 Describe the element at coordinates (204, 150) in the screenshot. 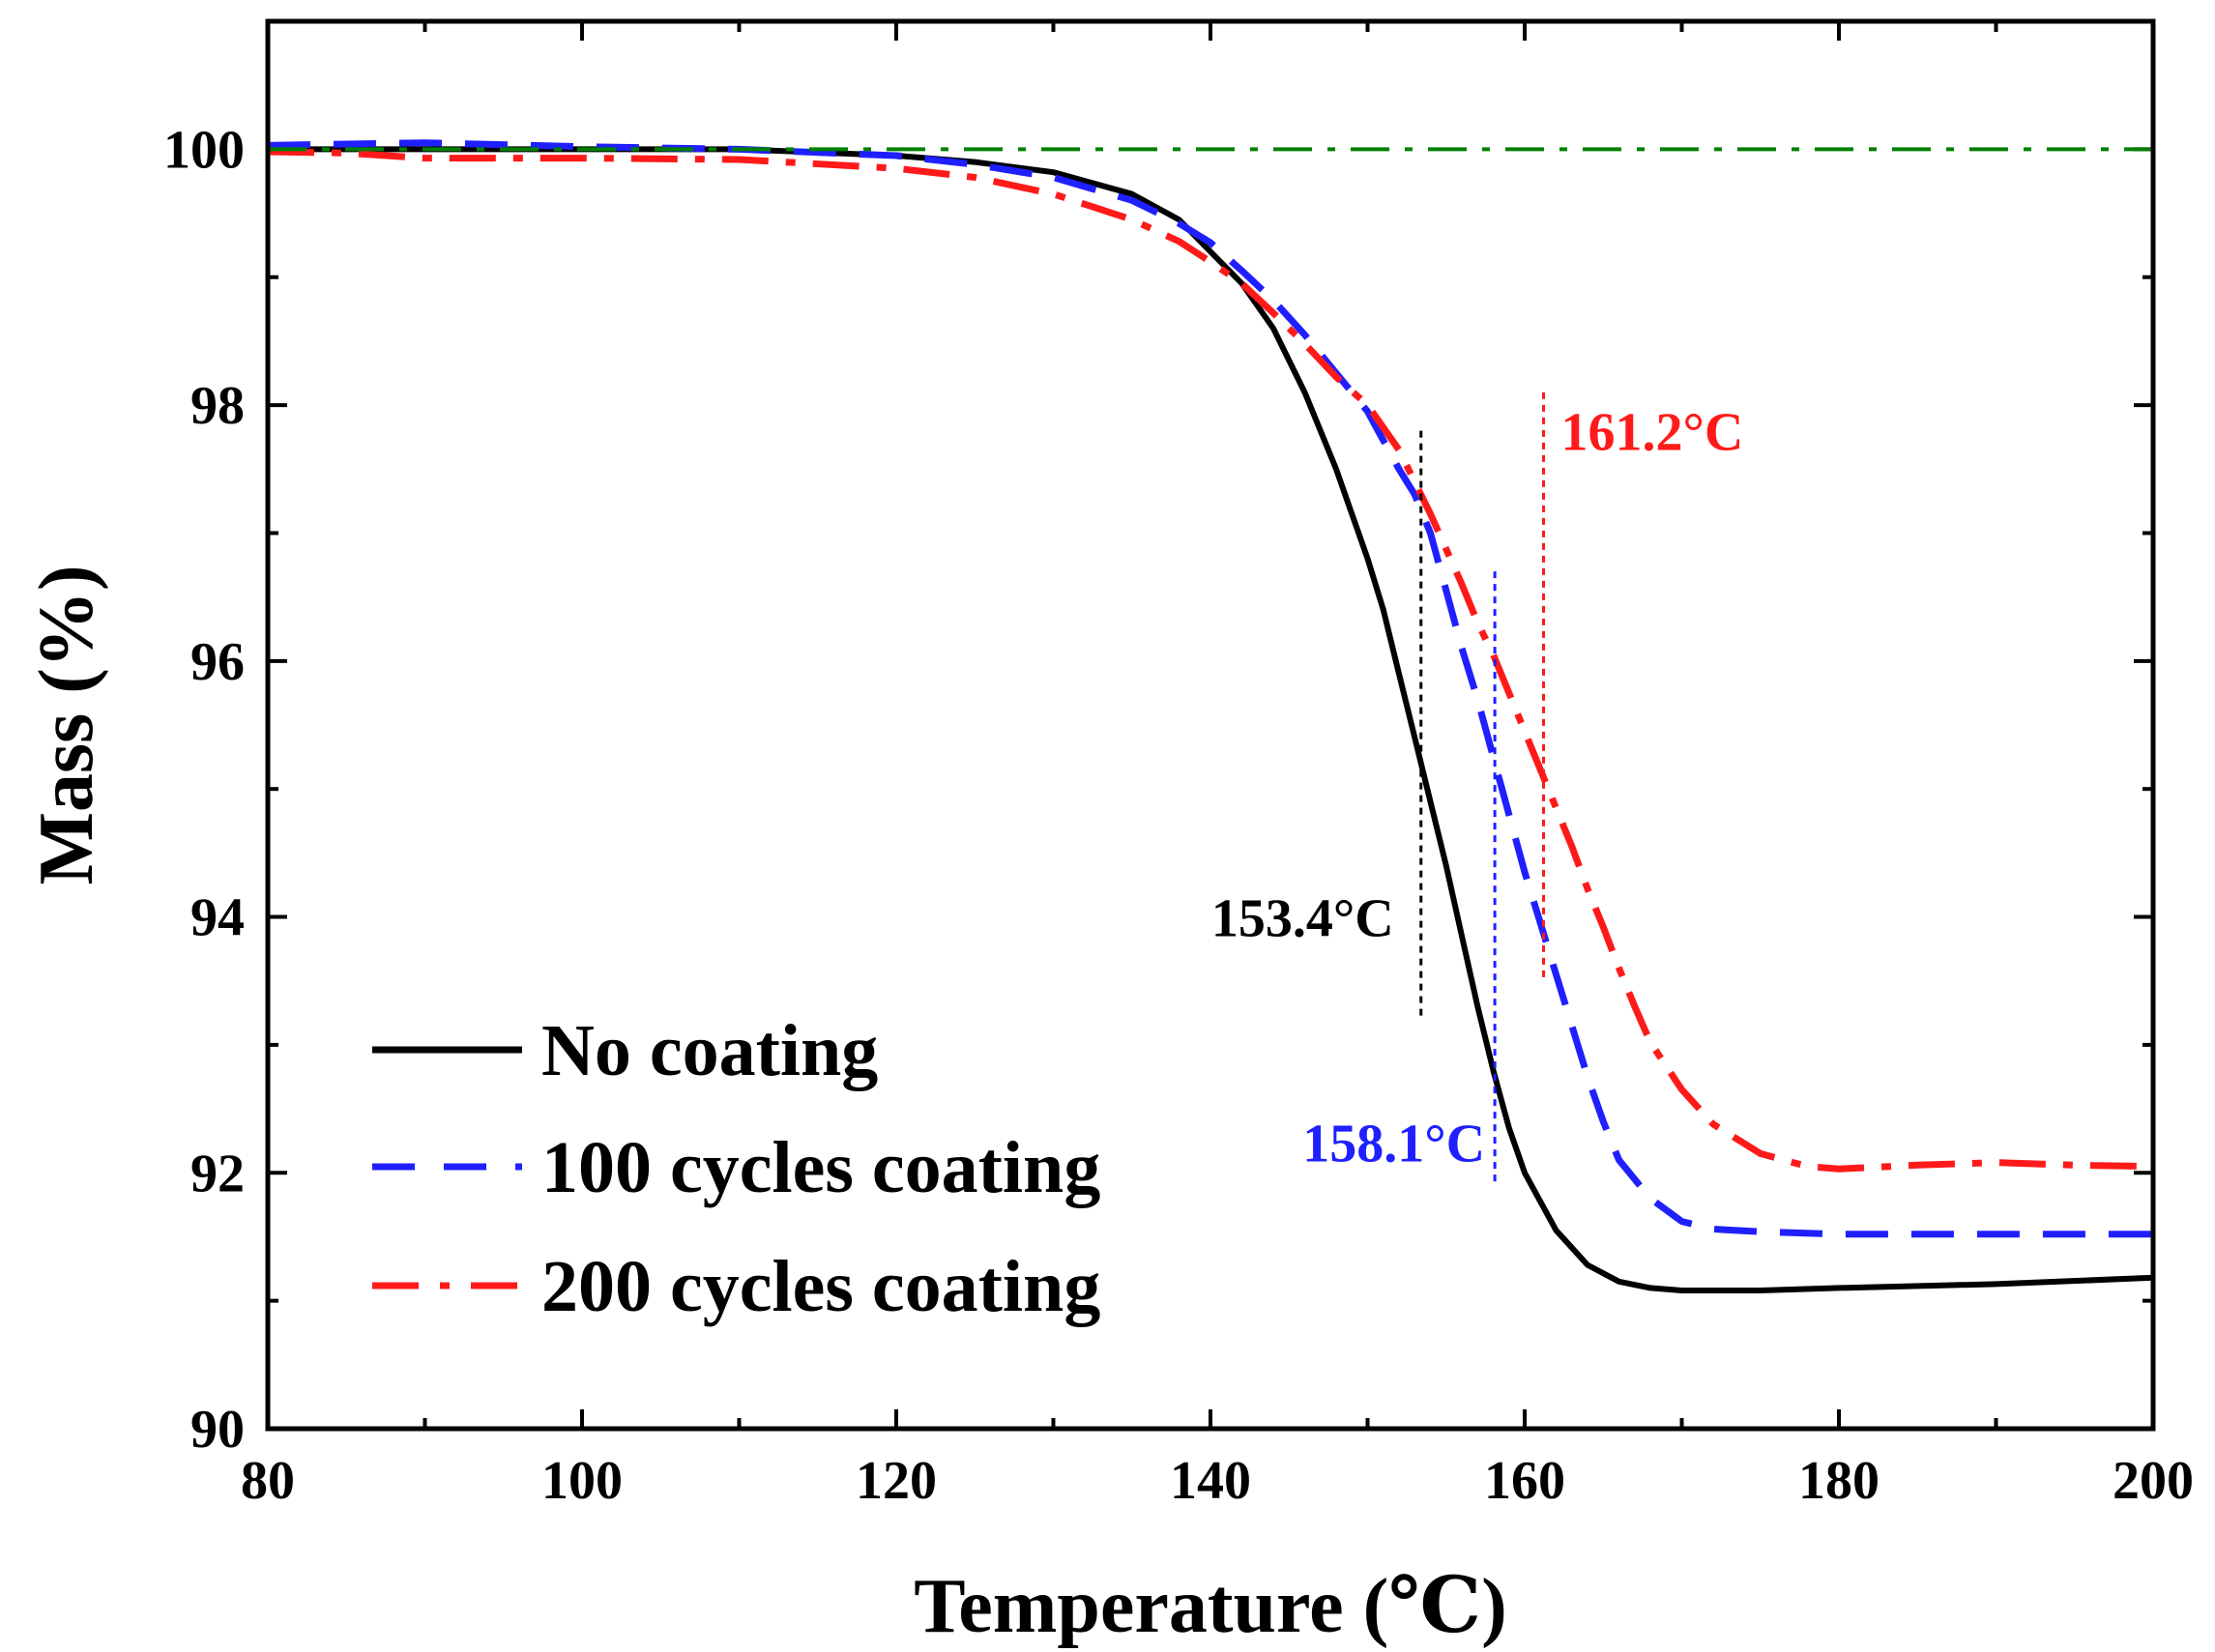

I see `y-tick-label: 100` at that location.